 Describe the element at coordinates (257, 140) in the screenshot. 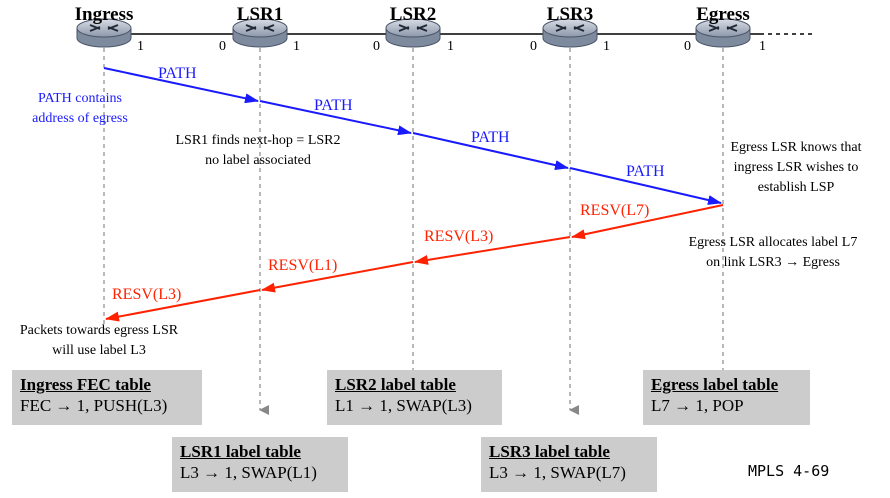

I see `note-lsr1-finds-line1: LSR1 finds next-hop = LSR2` at that location.